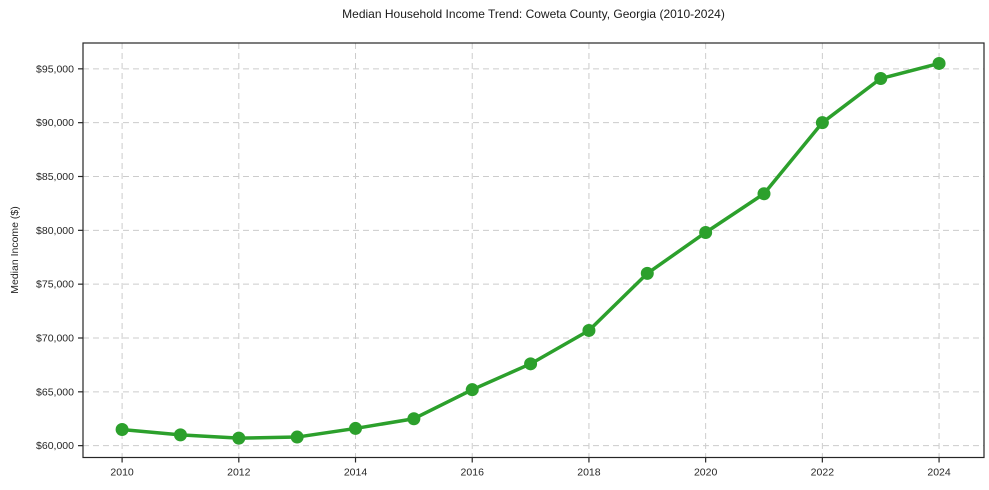 The height and width of the screenshot is (490, 989). What do you see at coordinates (823, 473) in the screenshot?
I see `x-tick-label: 2022` at bounding box center [823, 473].